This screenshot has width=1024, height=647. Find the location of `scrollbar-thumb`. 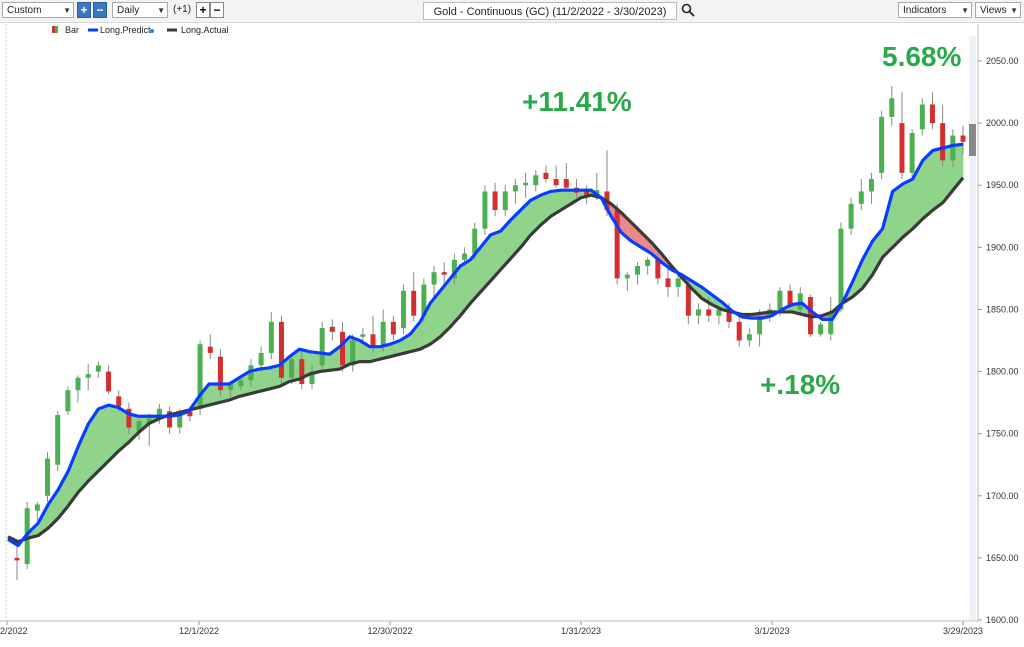

scrollbar-thumb is located at coordinates (972, 140).